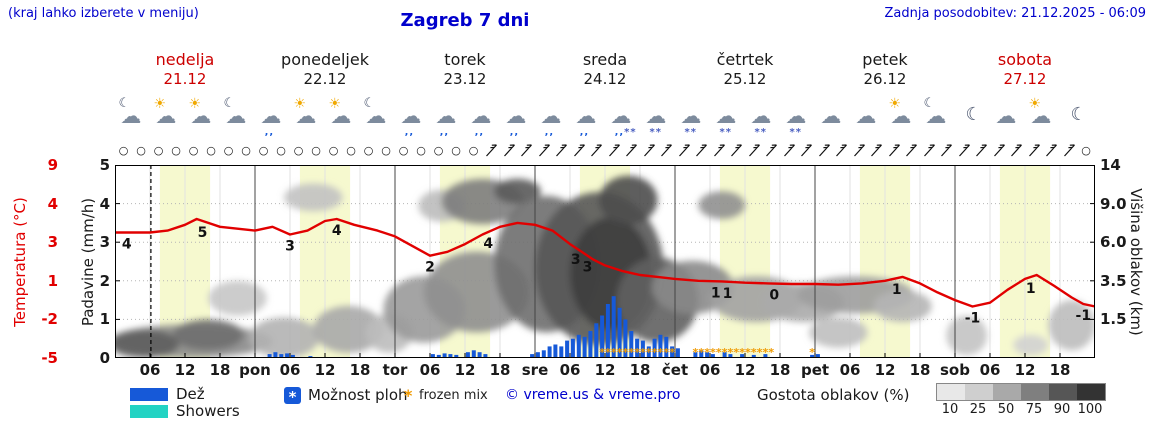  I want to click on last-update: Zadnja posodobitev: 21.12.2025 - 06:09, so click(1015, 13).